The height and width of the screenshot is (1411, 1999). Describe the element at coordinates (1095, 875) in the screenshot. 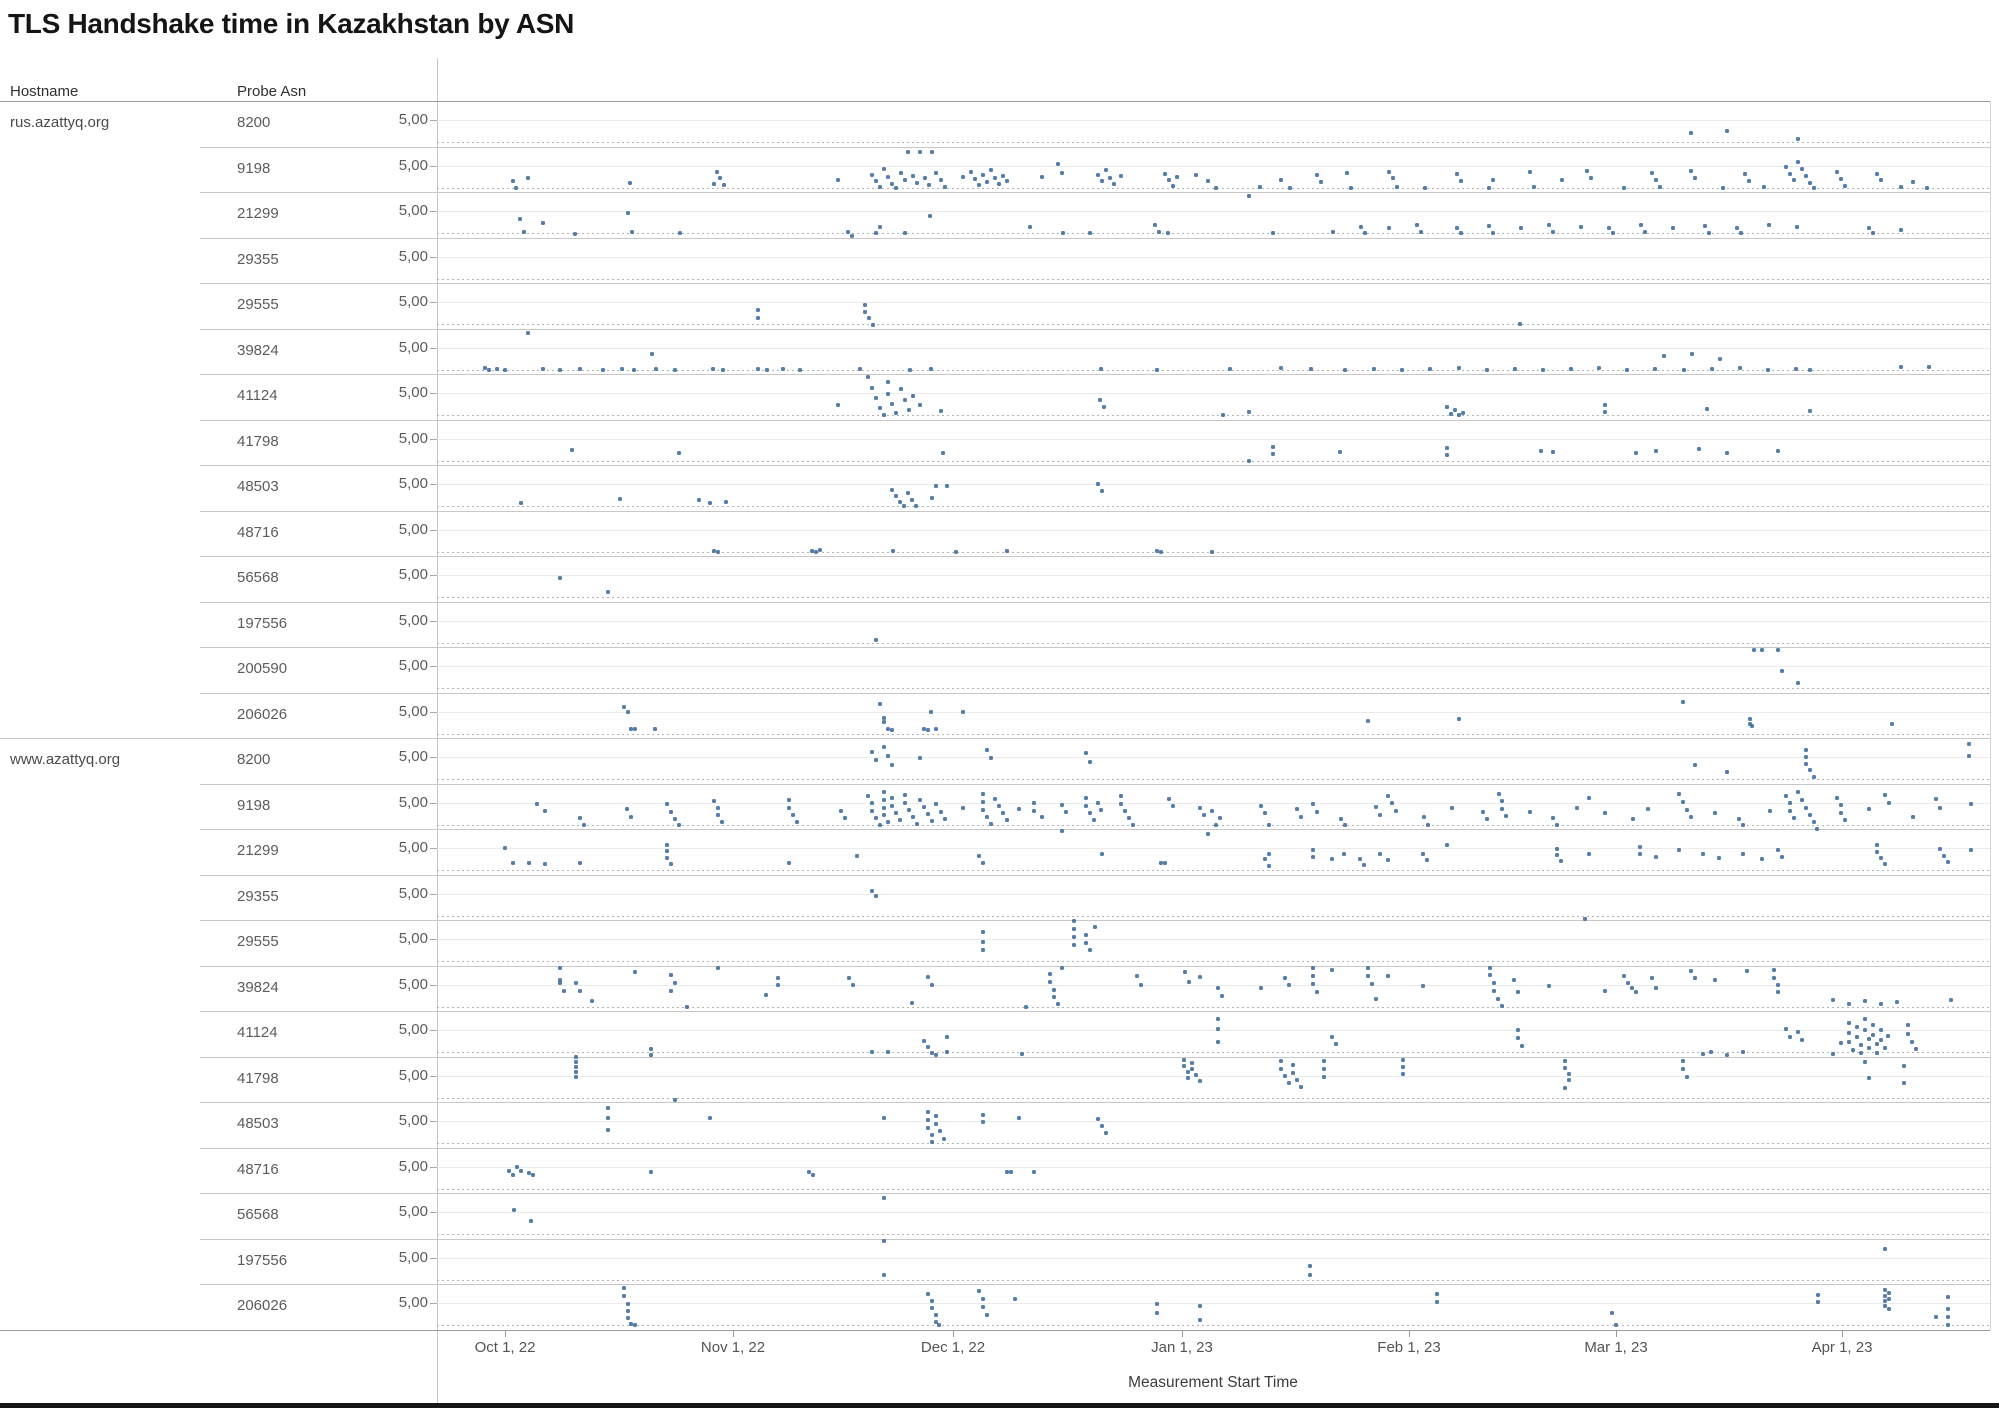

I see `band-separator` at that location.